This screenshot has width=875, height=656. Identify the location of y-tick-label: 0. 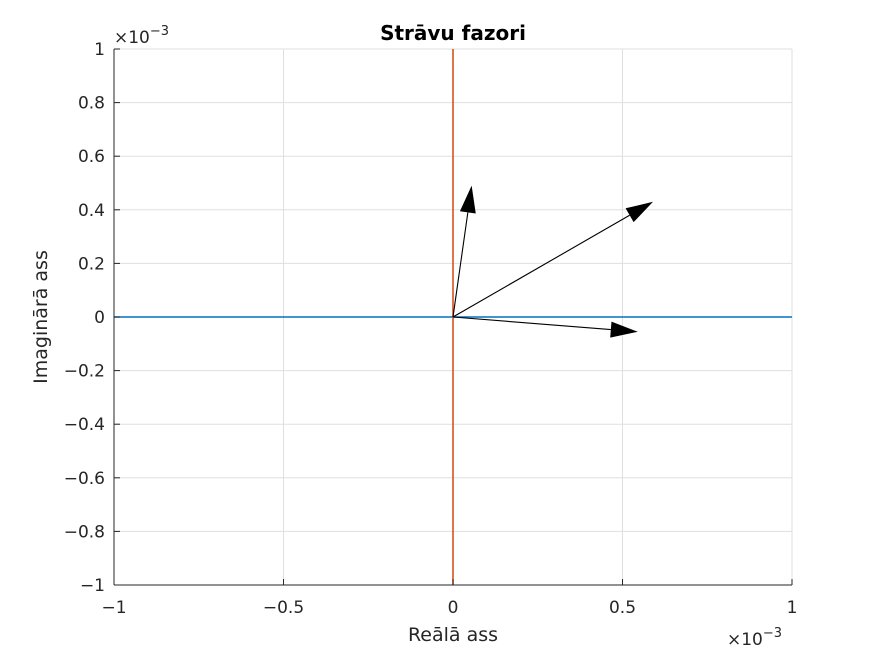
(99, 318).